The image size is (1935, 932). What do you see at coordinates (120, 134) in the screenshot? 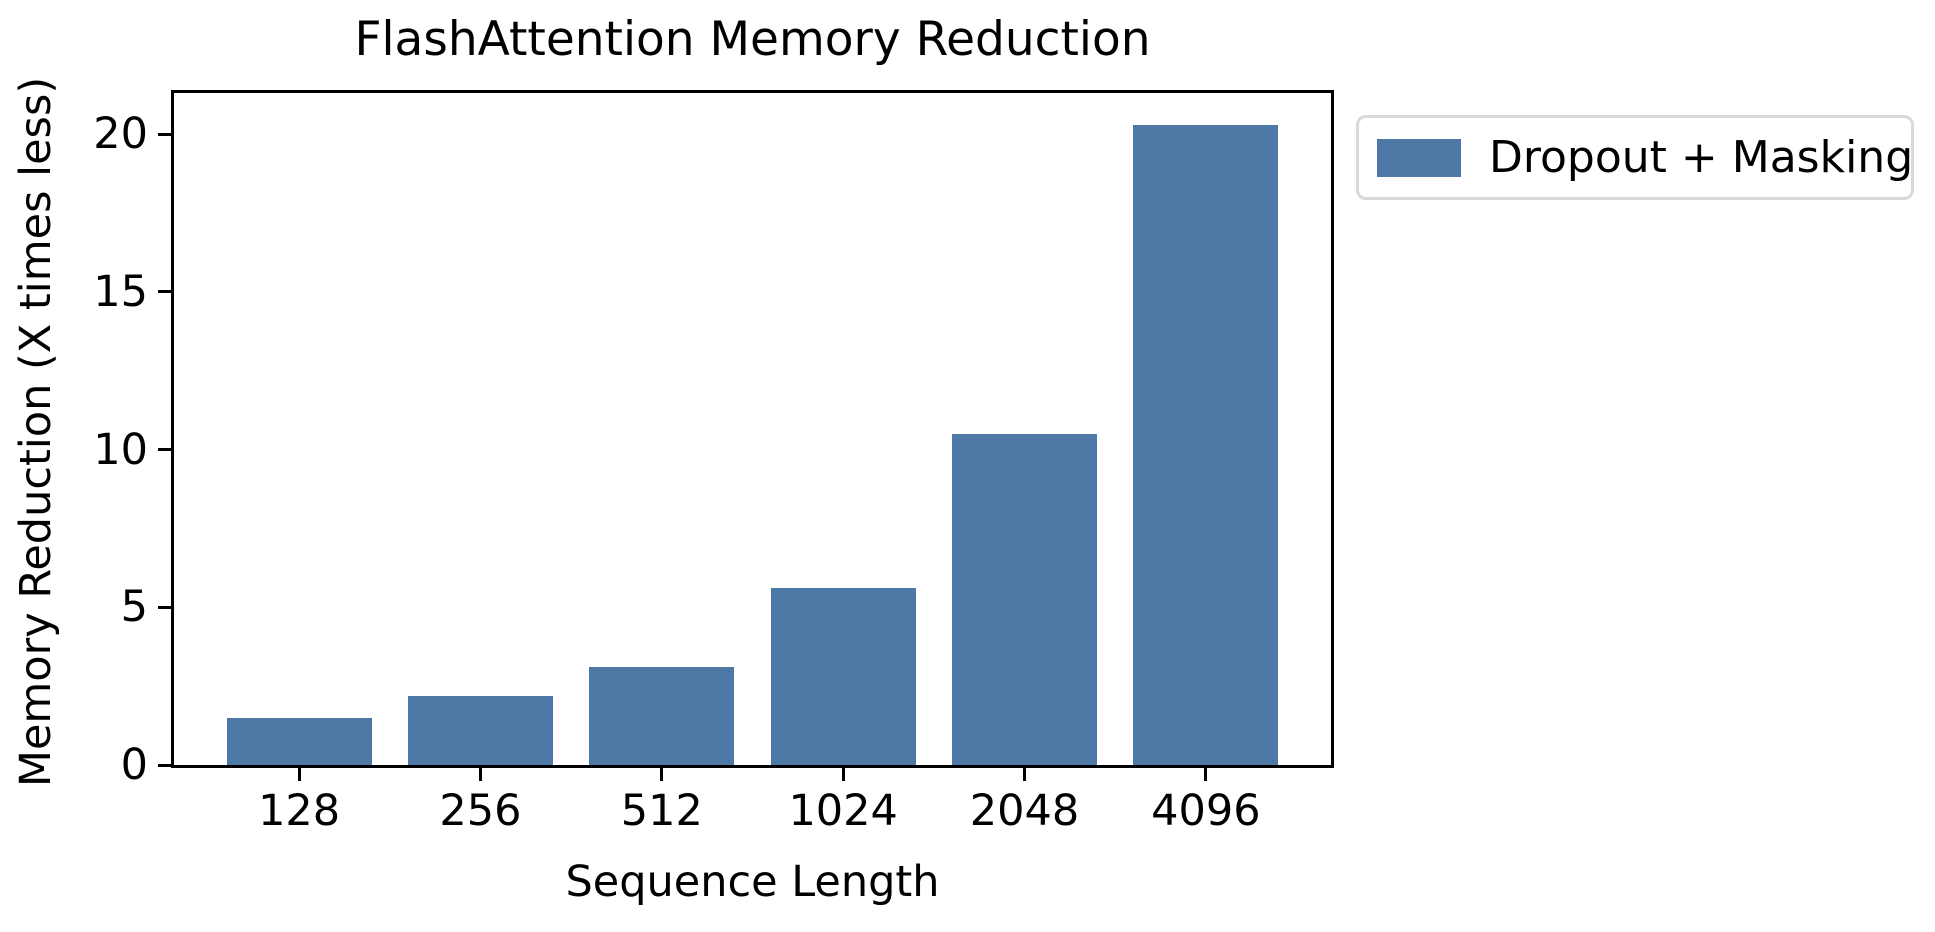
I see `y-axis-tick-label: 20` at bounding box center [120, 134].